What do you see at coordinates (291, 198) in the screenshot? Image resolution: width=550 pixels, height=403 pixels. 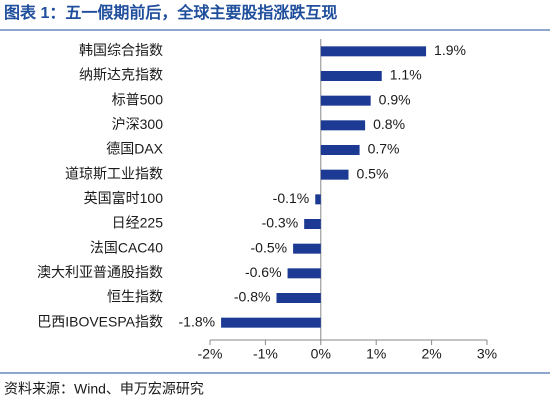 I see `value-label: -0.1%` at bounding box center [291, 198].